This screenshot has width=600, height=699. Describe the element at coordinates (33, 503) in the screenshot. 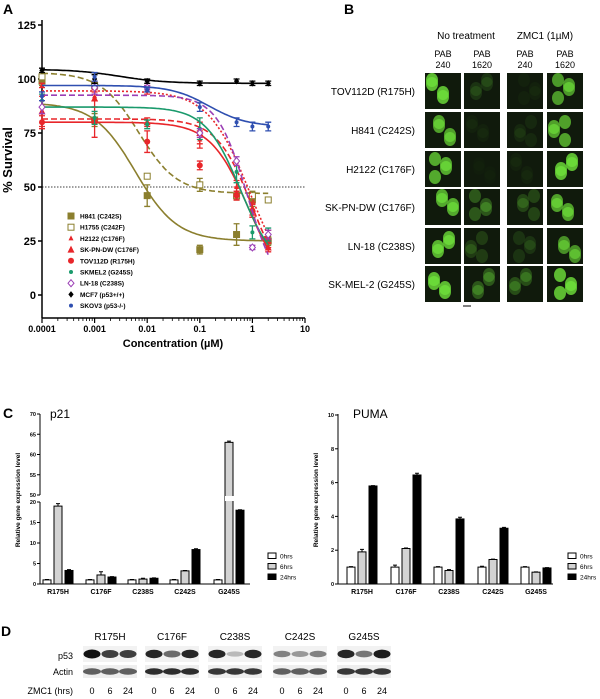

I see `y-tick-label: 20` at that location.